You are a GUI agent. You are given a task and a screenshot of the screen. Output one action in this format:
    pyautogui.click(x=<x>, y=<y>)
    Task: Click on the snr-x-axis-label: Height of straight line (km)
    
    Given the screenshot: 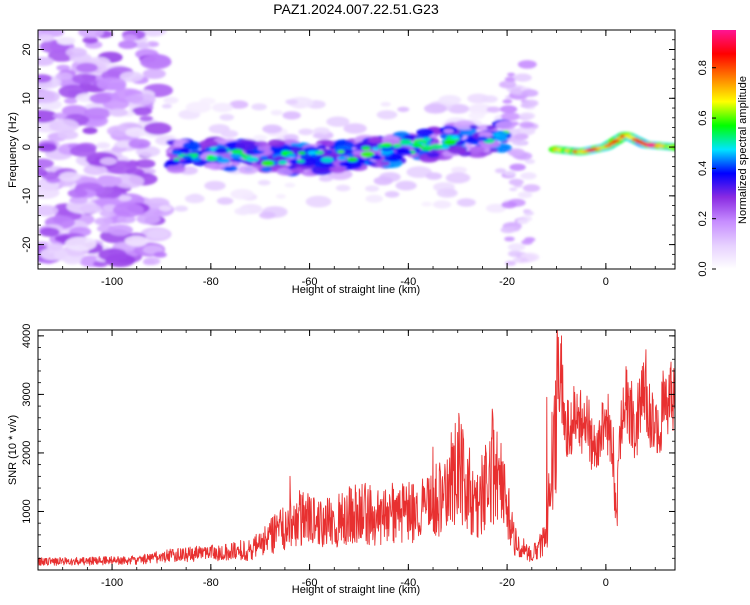 What is the action you would take?
    pyautogui.click(x=356, y=590)
    